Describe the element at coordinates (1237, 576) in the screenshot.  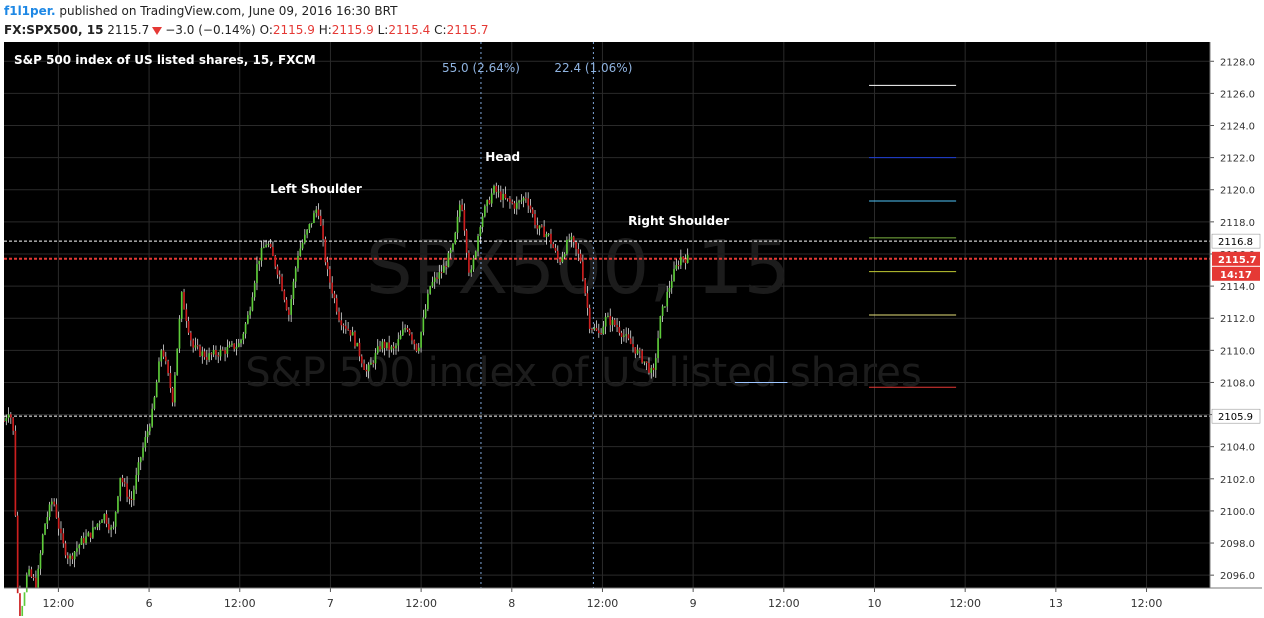
I see `price-tick-label: 2096.0` at that location.